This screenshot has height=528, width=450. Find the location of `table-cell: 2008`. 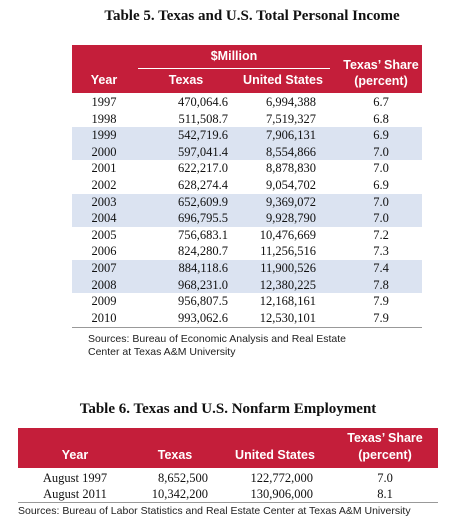

table-cell: 2008 is located at coordinates (104, 284).